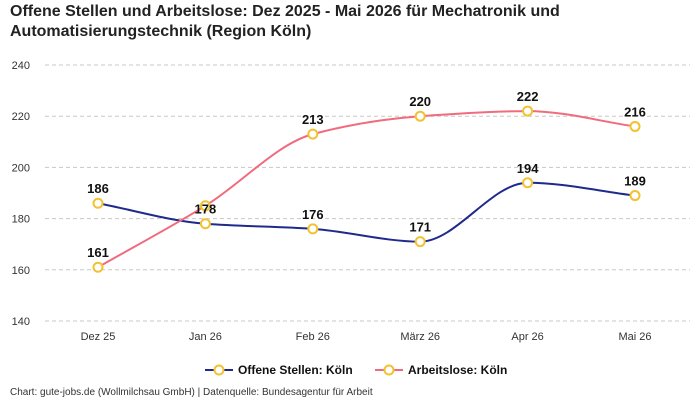 The width and height of the screenshot is (700, 400). What do you see at coordinates (98, 188) in the screenshot?
I see `data-label: 186` at bounding box center [98, 188].